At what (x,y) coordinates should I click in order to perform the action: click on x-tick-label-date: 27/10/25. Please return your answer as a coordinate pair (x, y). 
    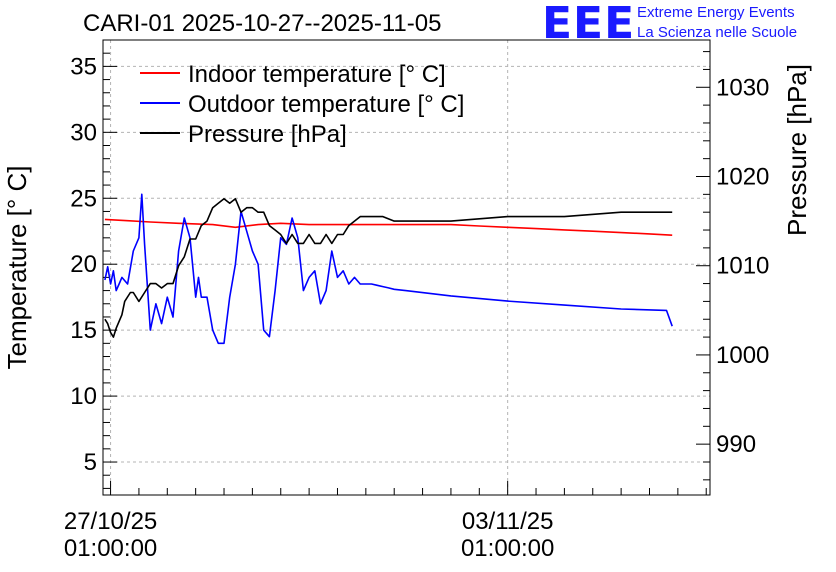
    Looking at the image, I should click on (110, 521).